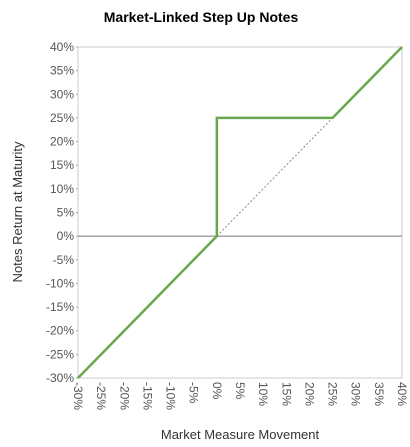 This screenshot has height=447, width=410. I want to click on y-tick-label: -5%, so click(64, 260).